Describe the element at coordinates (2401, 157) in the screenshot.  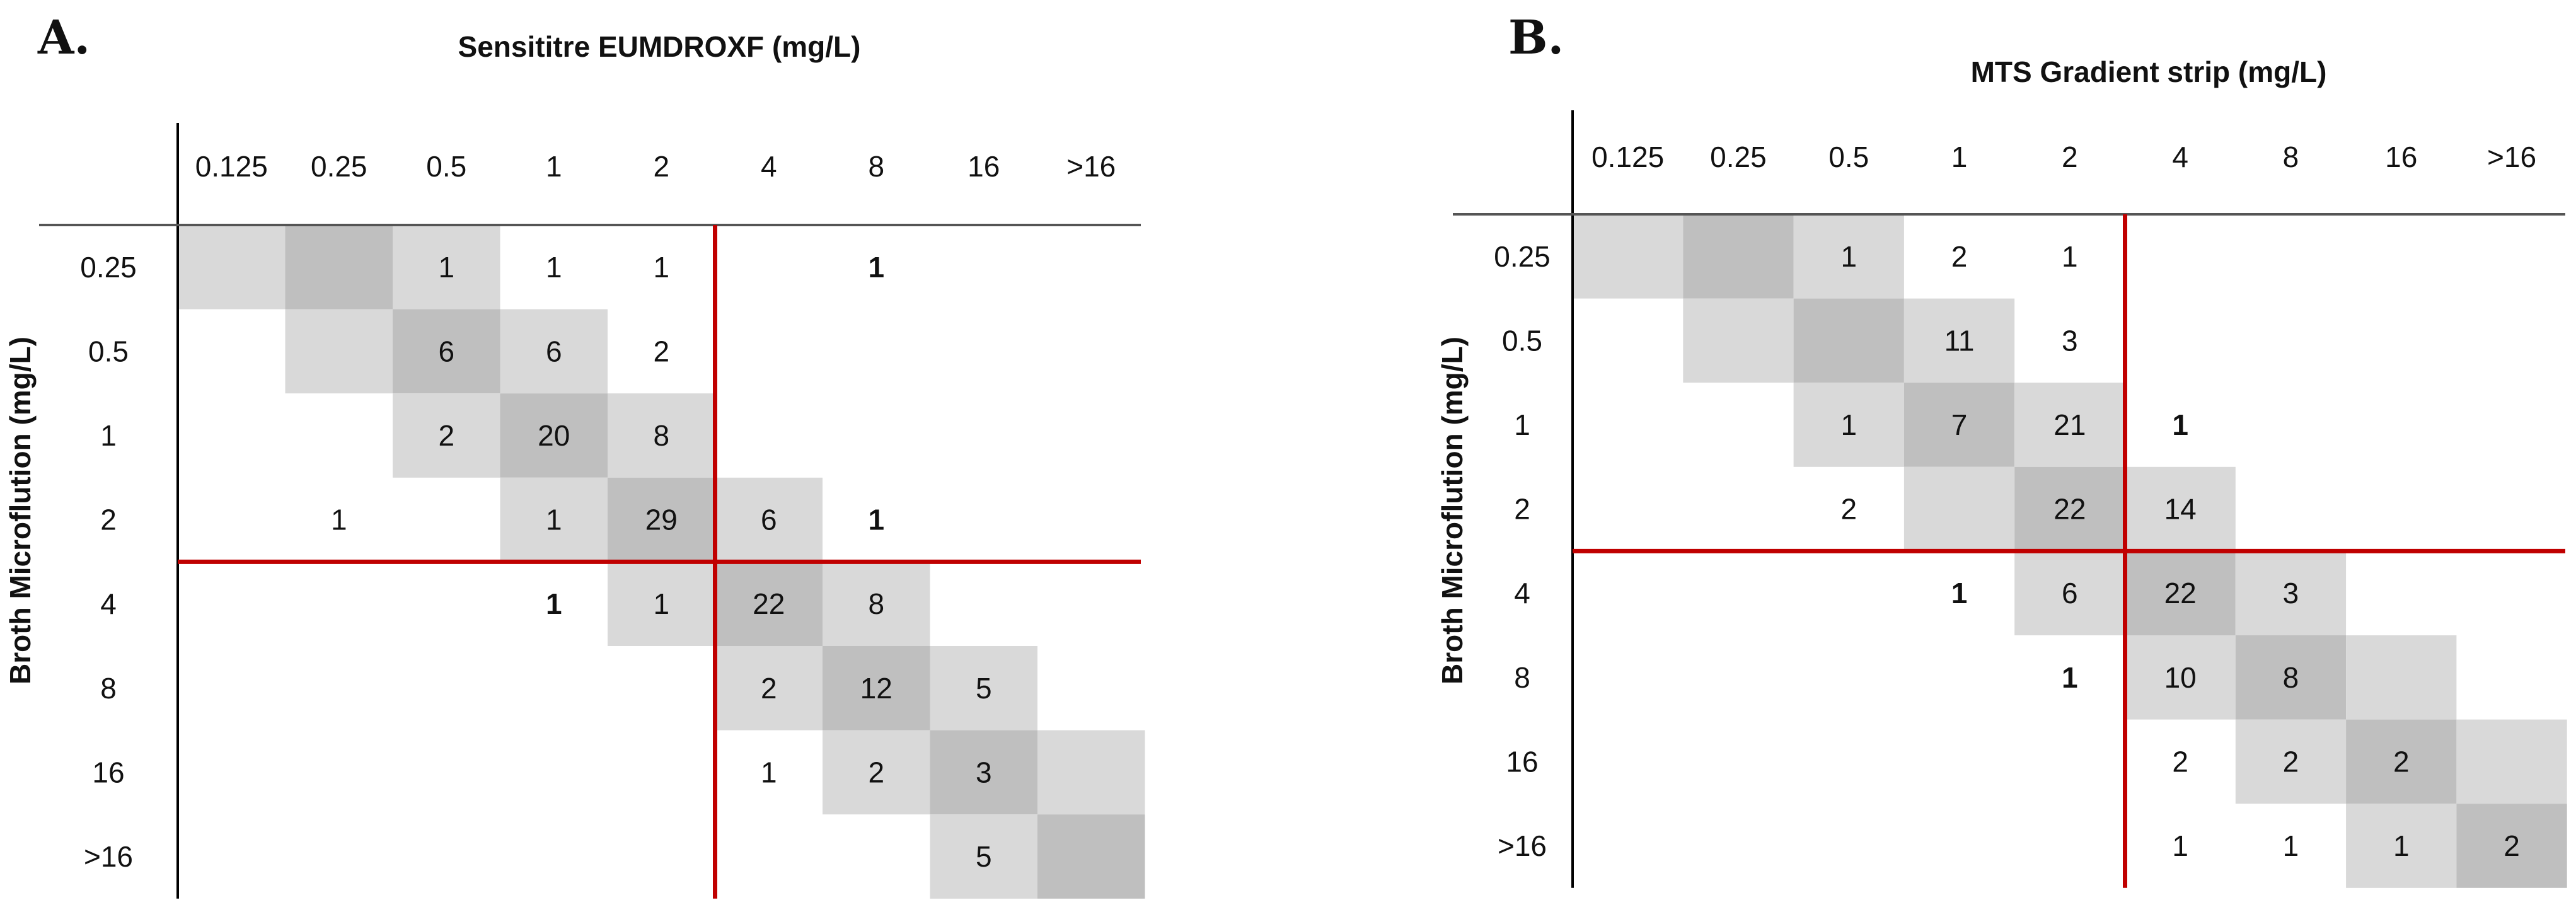
I see `column-tick-label: 16` at that location.